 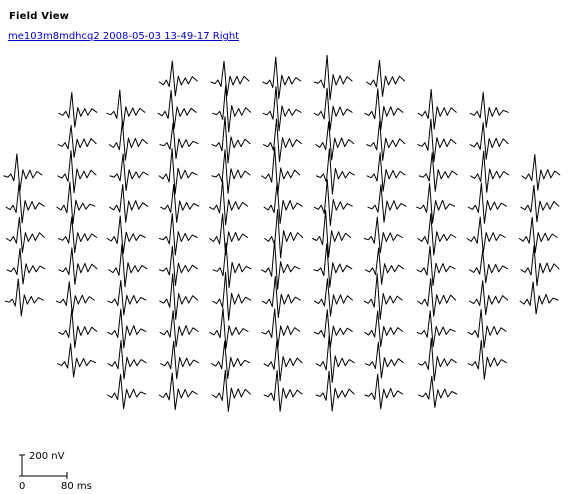 I want to click on trace-r1-c5, so click(x=385, y=78).